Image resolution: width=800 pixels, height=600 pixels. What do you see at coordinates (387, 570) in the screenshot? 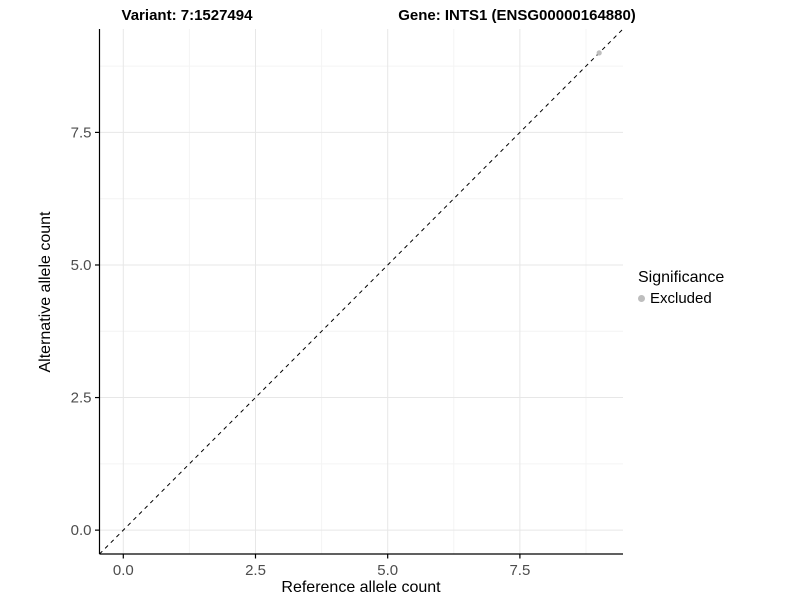
I see `x-tick-label: 5.0` at bounding box center [387, 570].